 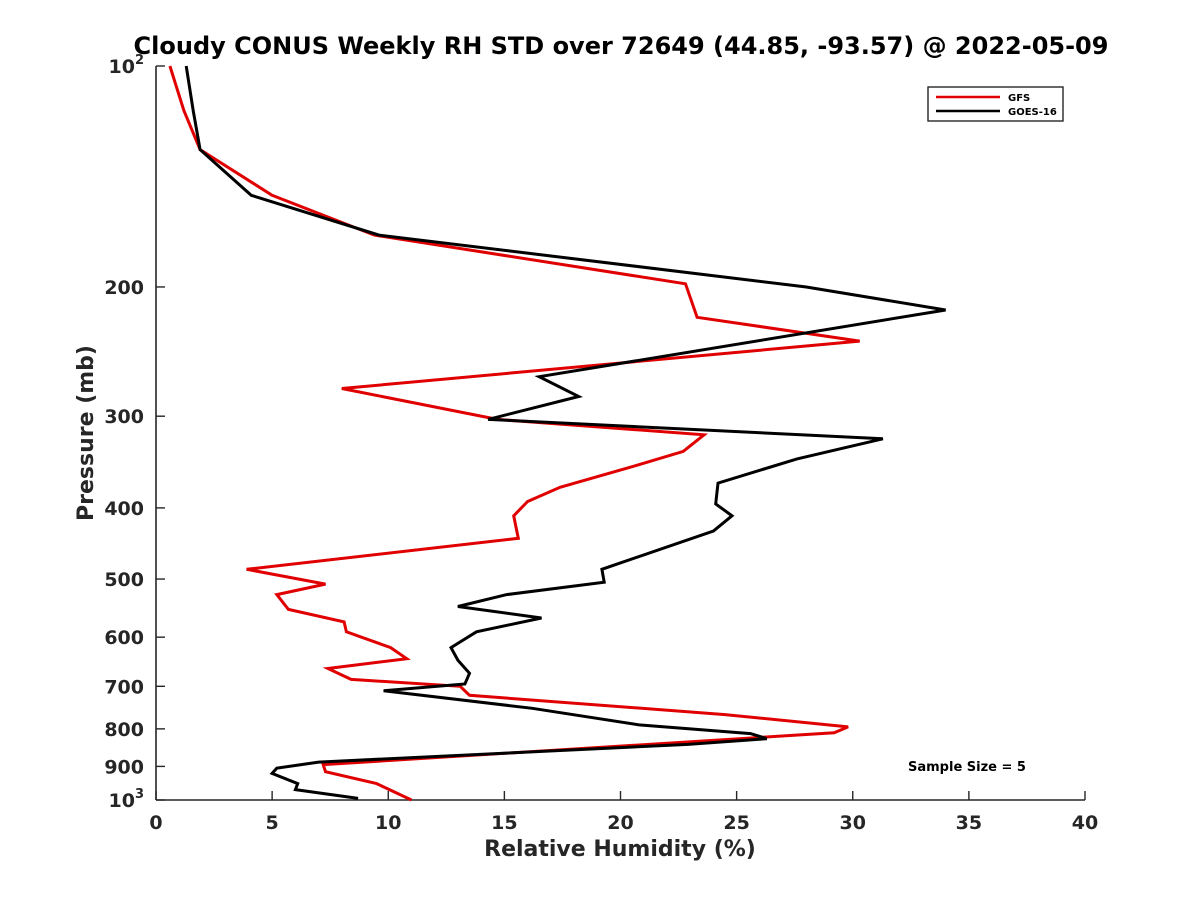 What do you see at coordinates (736, 823) in the screenshot?
I see `x-tick-label: 25` at bounding box center [736, 823].